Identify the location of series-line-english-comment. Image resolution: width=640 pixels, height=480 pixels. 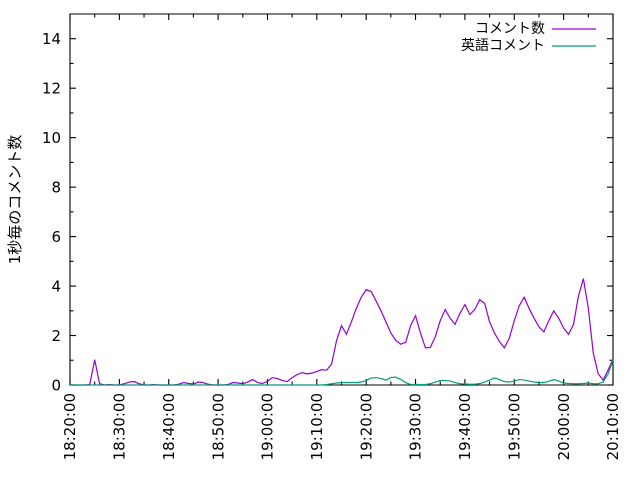
(342, 373).